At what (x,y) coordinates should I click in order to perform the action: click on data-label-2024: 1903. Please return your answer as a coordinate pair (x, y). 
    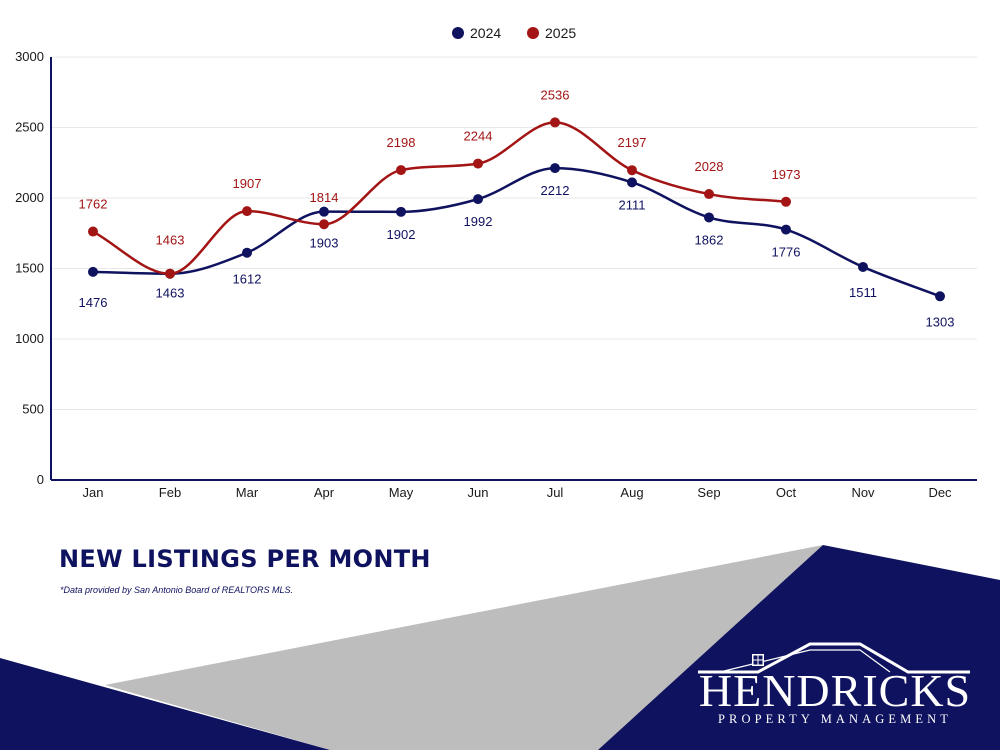
    Looking at the image, I should click on (324, 243).